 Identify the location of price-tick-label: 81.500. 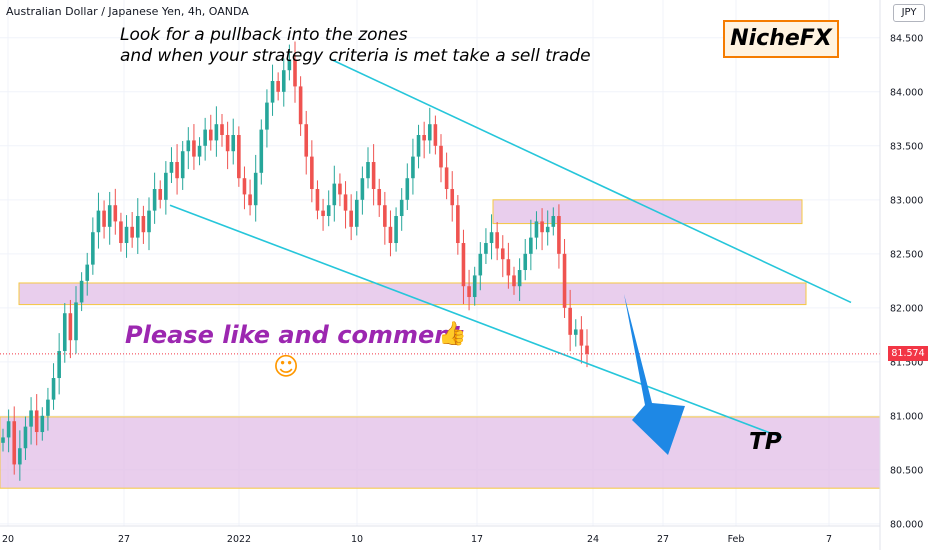
(906, 362).